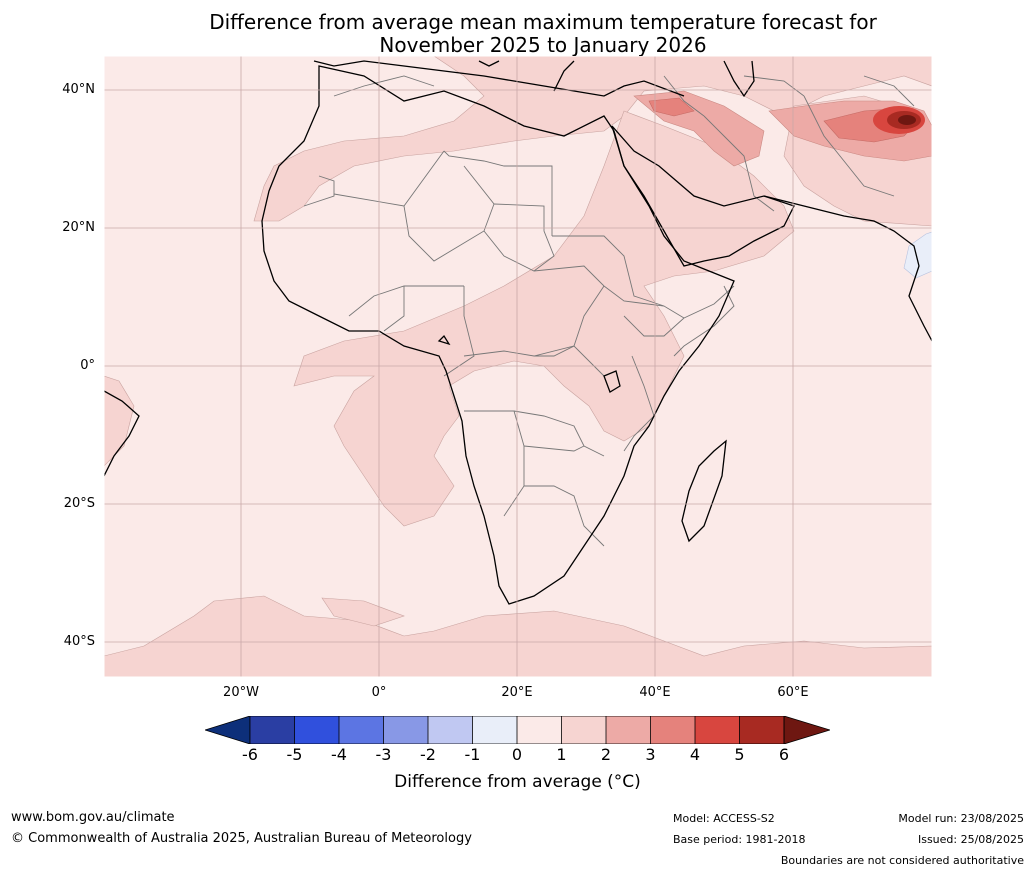 The width and height of the screenshot is (1035, 873). Describe the element at coordinates (655, 692) in the screenshot. I see `lon-label-40e: 40°E` at that location.